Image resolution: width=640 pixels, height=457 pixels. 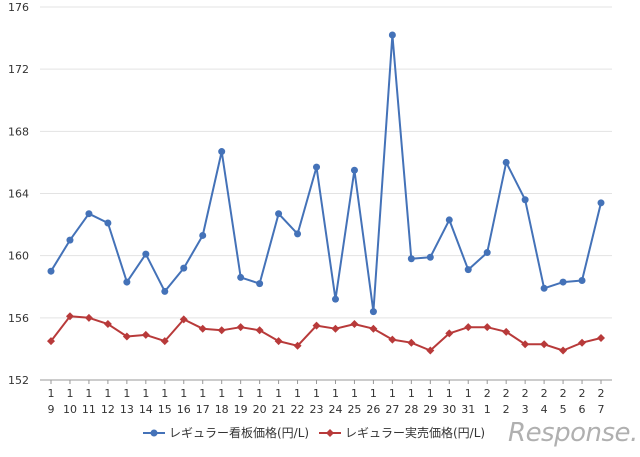 I want to click on legend-item-actual-price: レギュラー実売価格(円/L), so click(x=402, y=432).